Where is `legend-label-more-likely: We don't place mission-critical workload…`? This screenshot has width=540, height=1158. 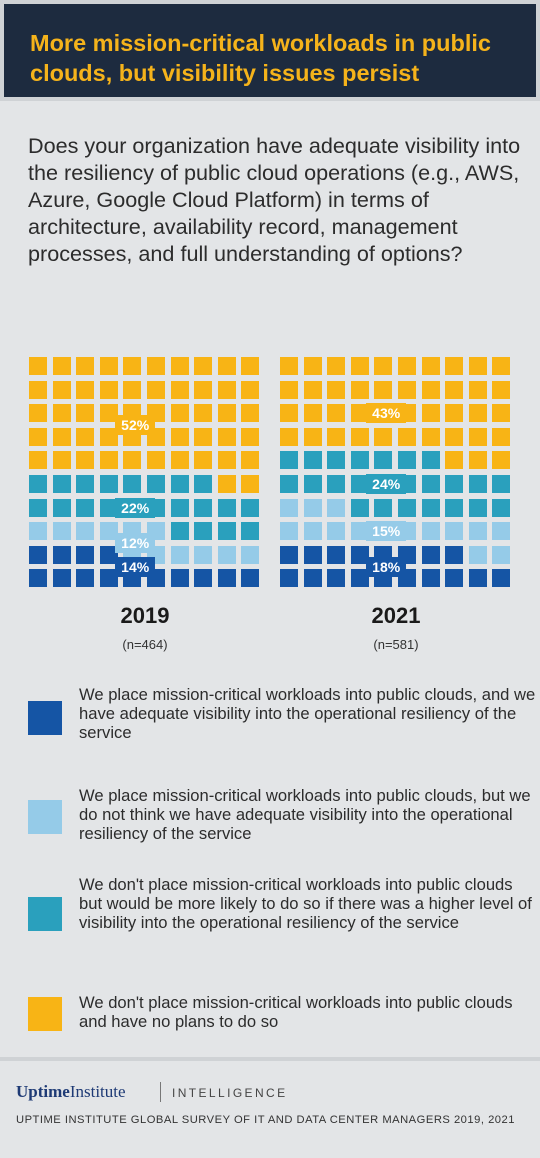
legend-label-more-likely: We don't place mission-critical workload… is located at coordinates (305, 903).